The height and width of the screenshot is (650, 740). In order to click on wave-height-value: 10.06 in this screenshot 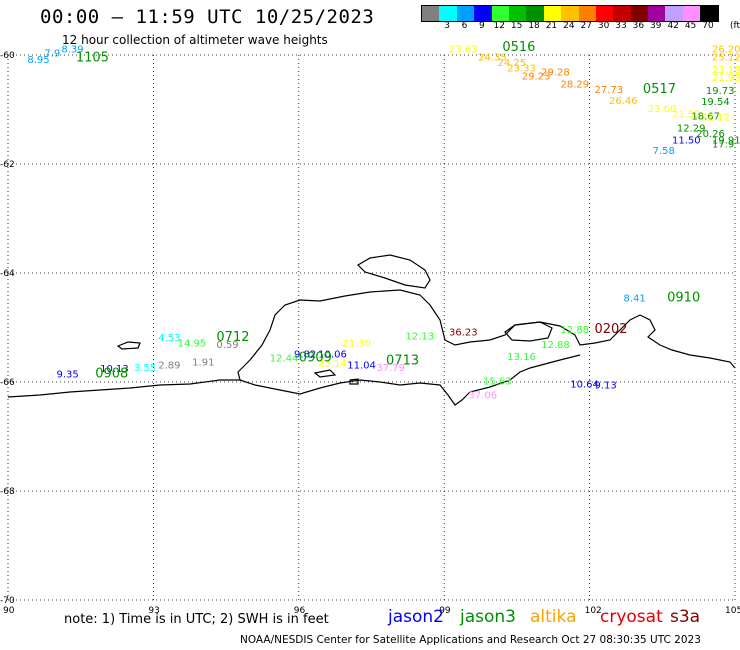, I will do `click(332, 354)`.